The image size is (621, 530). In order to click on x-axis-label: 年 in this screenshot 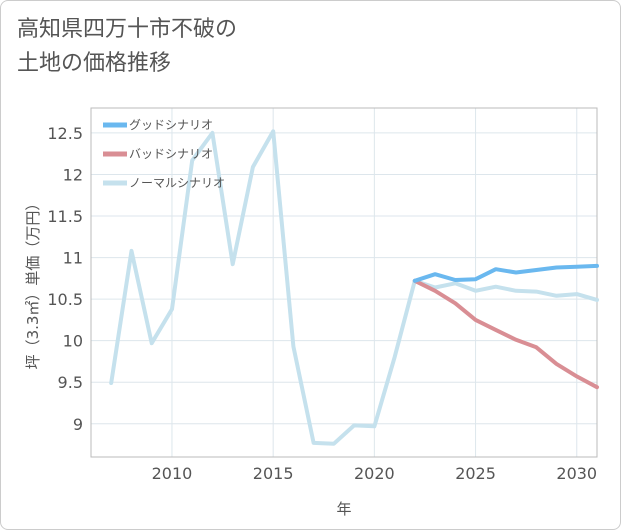, I will do `click(343, 509)`.